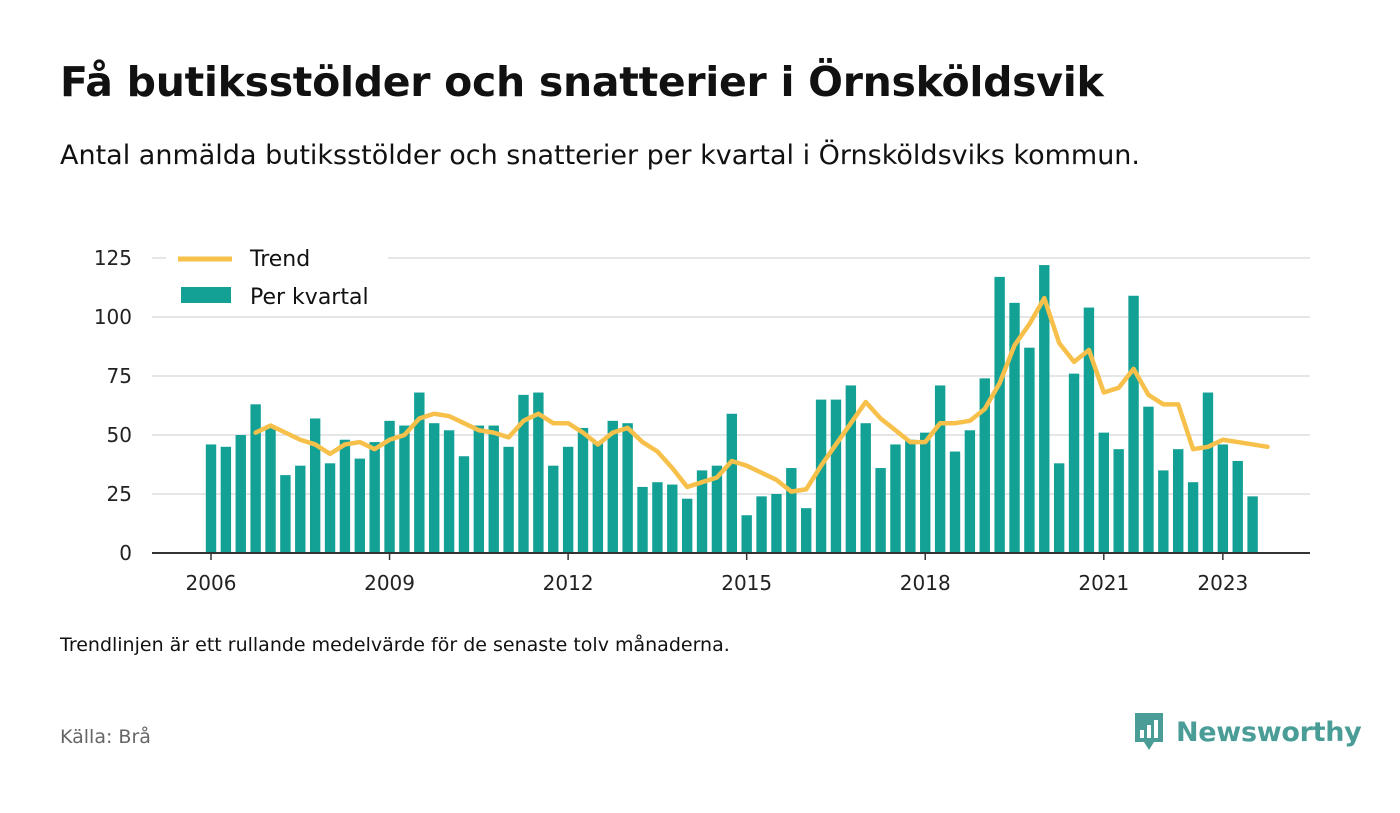  Describe the element at coordinates (211, 583) in the screenshot. I see `x-tick-label: 2006` at that location.